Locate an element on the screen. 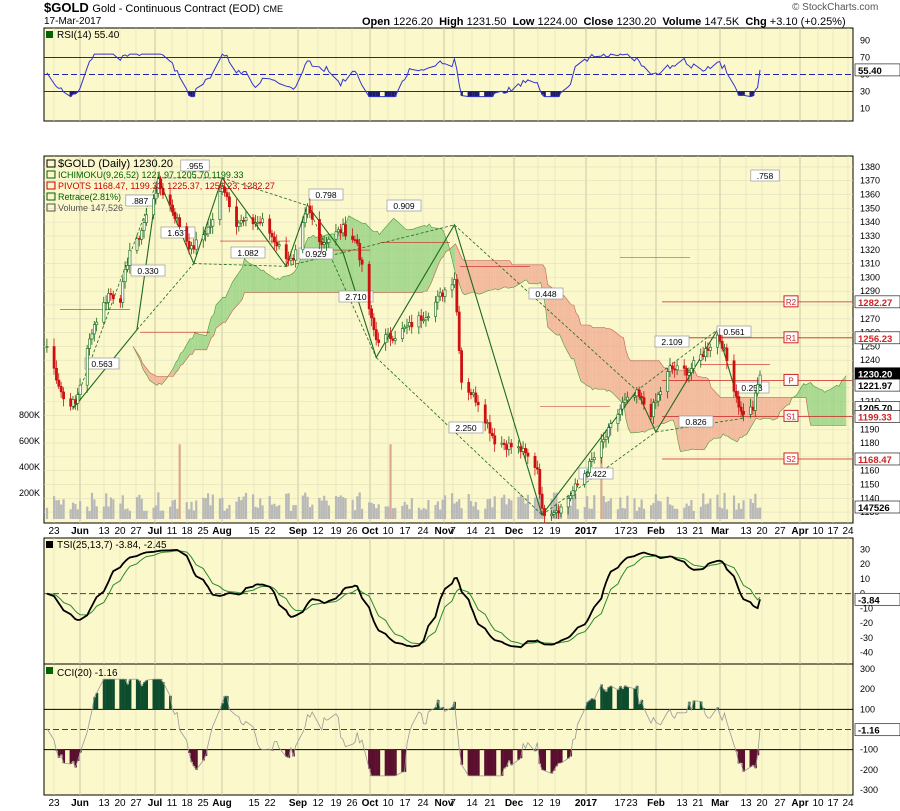 This screenshot has width=900, height=811. retrace-label-box is located at coordinates (546, 293).